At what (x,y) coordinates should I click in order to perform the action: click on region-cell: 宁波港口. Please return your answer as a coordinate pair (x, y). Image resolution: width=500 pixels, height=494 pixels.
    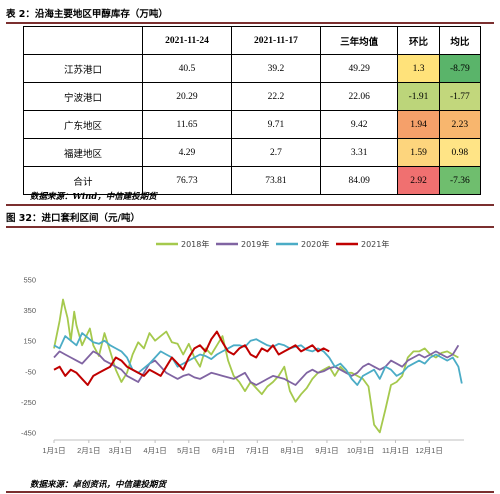
    Looking at the image, I should click on (83, 96).